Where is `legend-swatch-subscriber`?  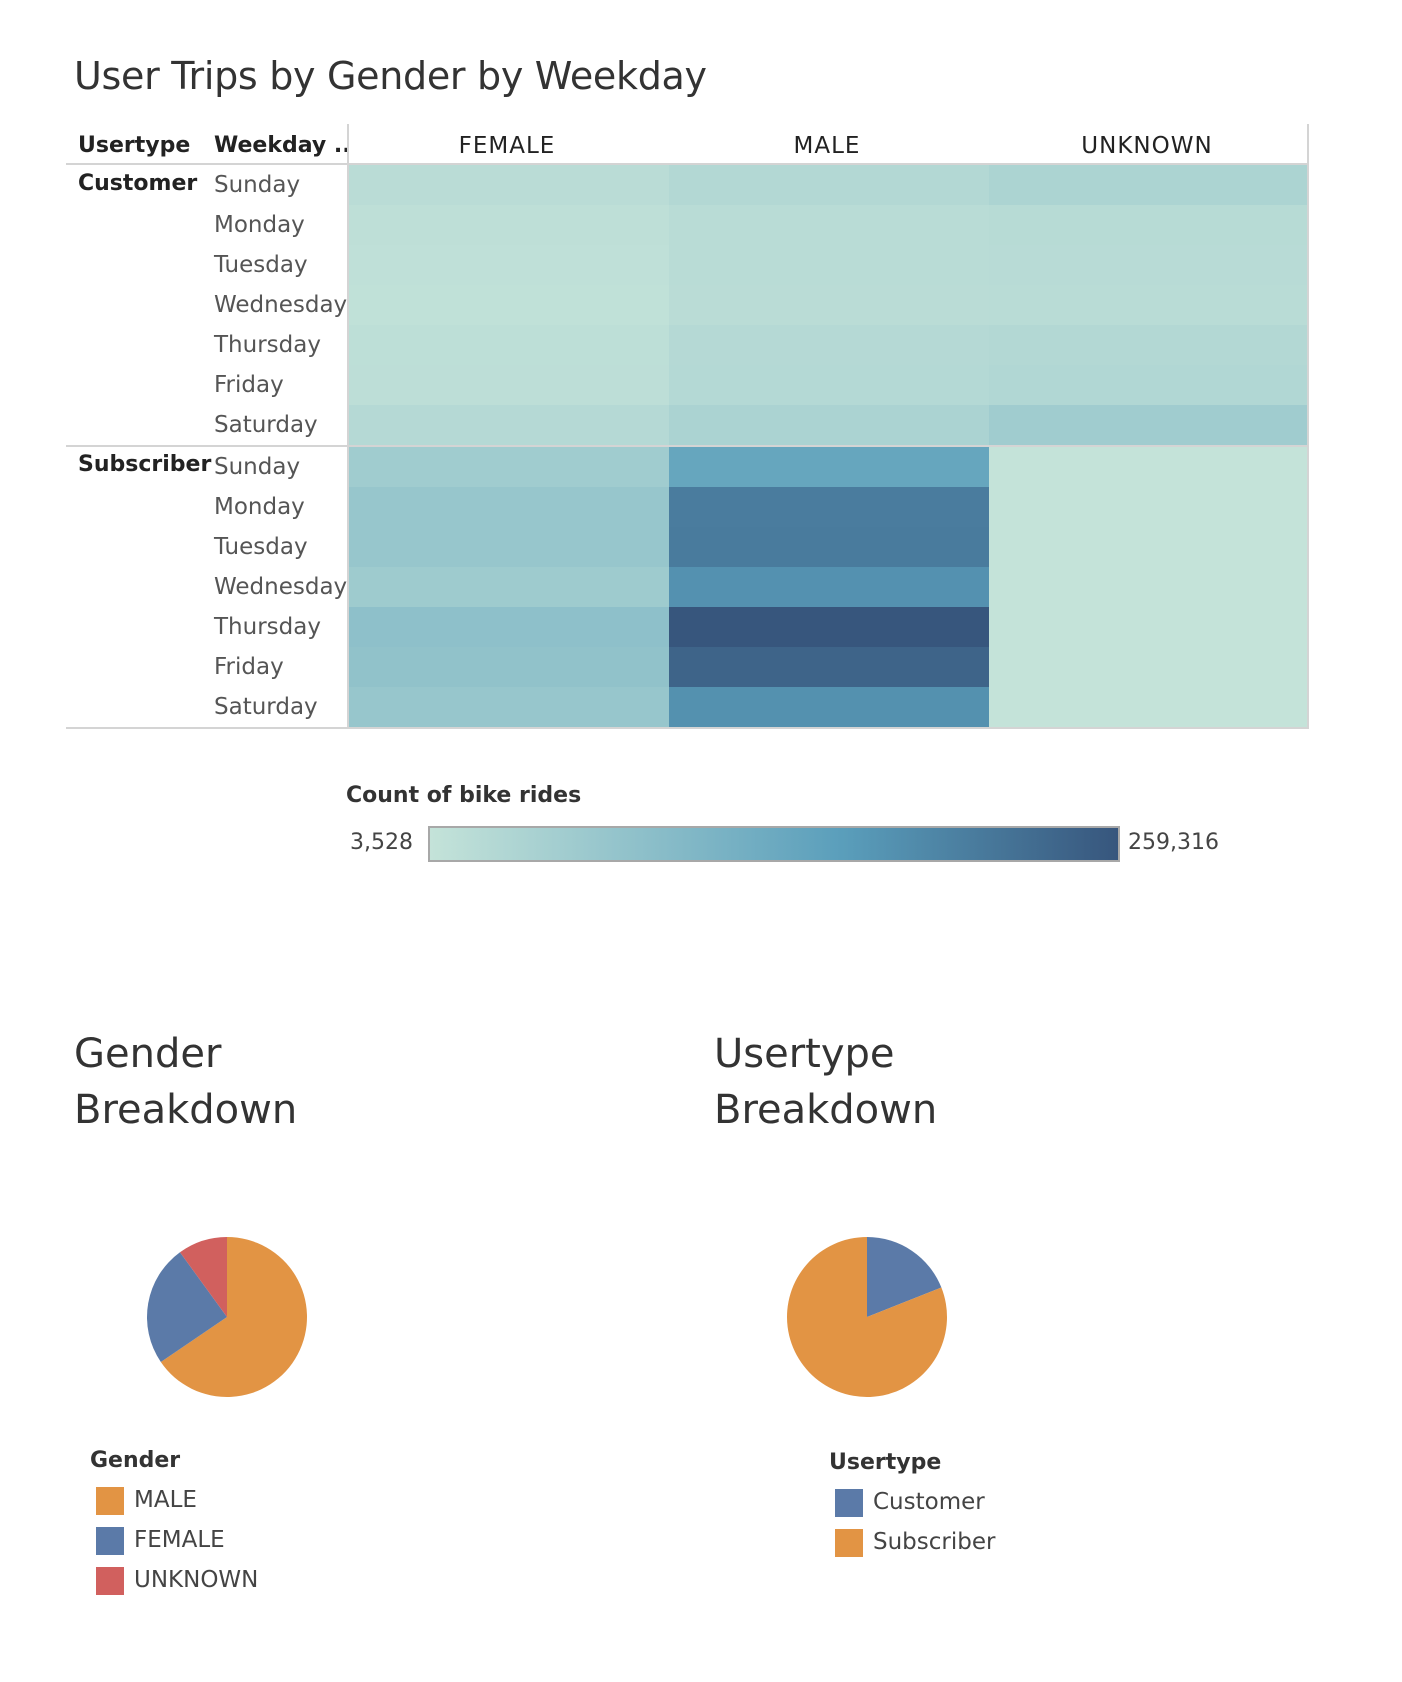 legend-swatch-subscriber is located at coordinates (849, 1543).